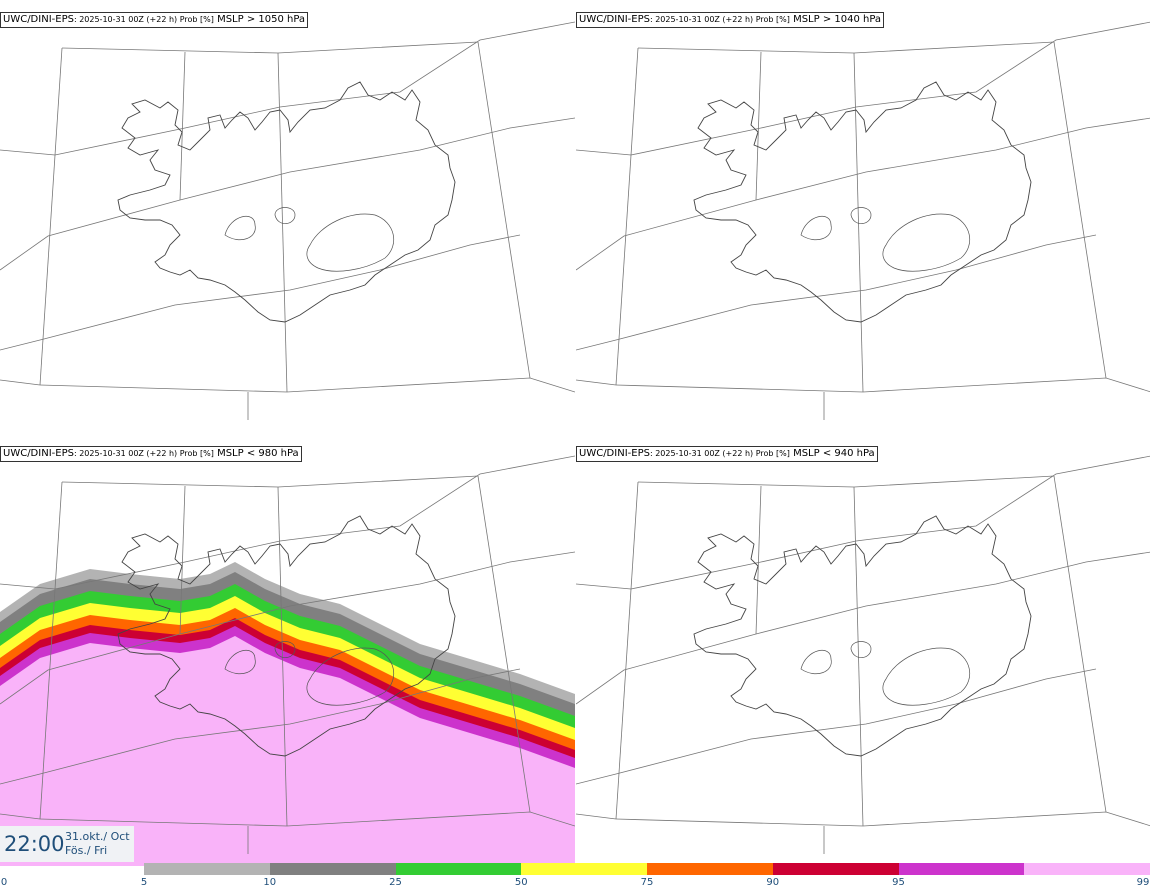  Describe the element at coordinates (144, 882) in the screenshot. I see `colorbar-tick-label: 5` at that location.